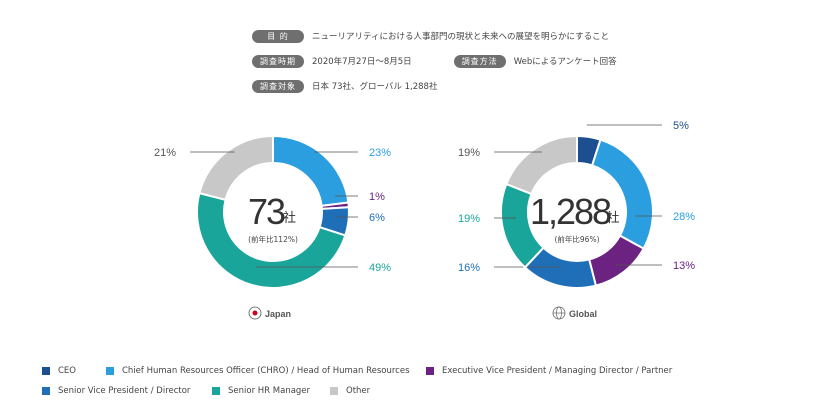 Image resolution: width=840 pixels, height=416 pixels. Describe the element at coordinates (380, 153) in the screenshot. I see `slice-label: 23%` at that location.